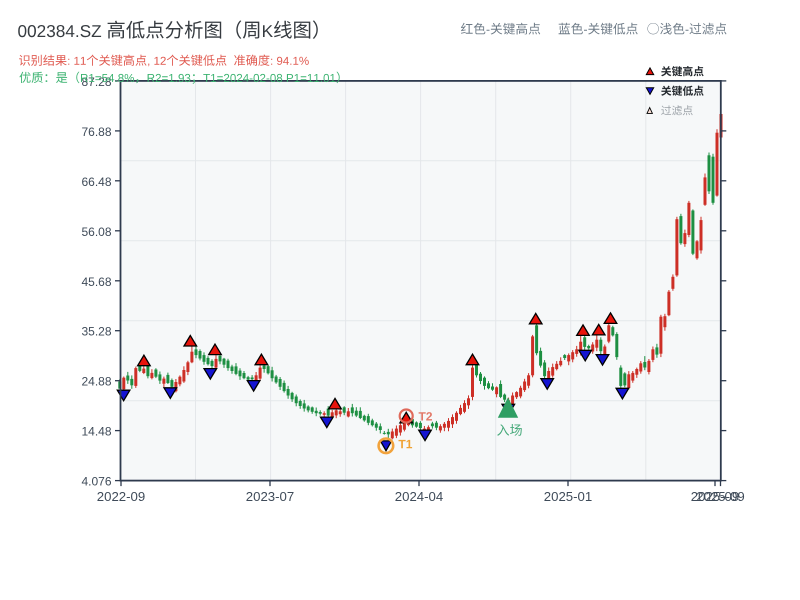 The image size is (800, 600). I want to click on svg-text: 66.48, so click(96, 182).